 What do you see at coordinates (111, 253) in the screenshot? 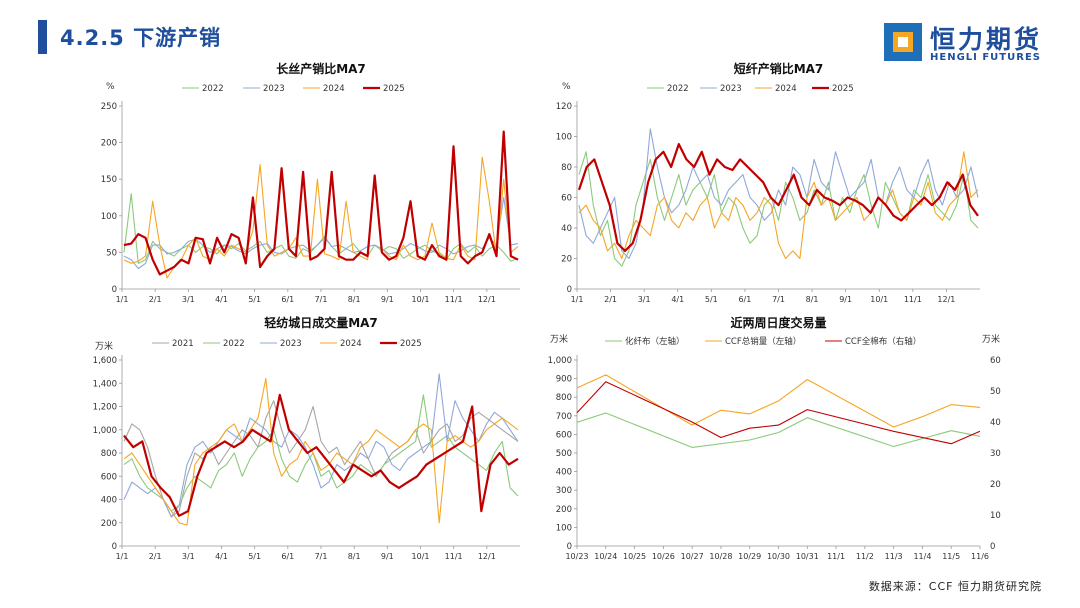
I see `y-tick-label: 50` at bounding box center [111, 253].